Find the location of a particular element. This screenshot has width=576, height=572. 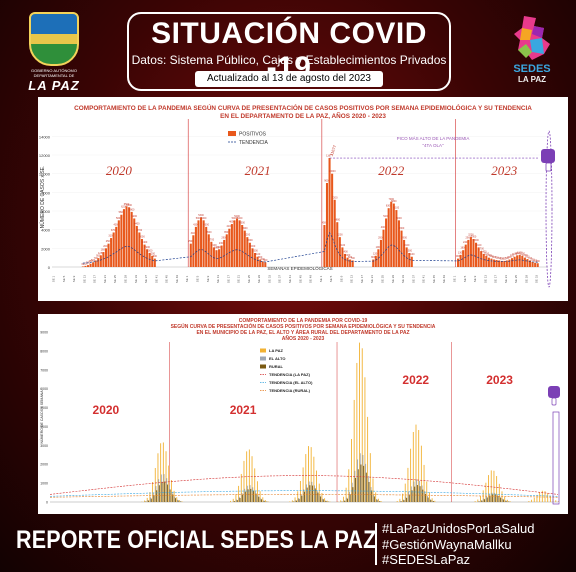

bar-data-label: 1000 is located at coordinates (489, 255).